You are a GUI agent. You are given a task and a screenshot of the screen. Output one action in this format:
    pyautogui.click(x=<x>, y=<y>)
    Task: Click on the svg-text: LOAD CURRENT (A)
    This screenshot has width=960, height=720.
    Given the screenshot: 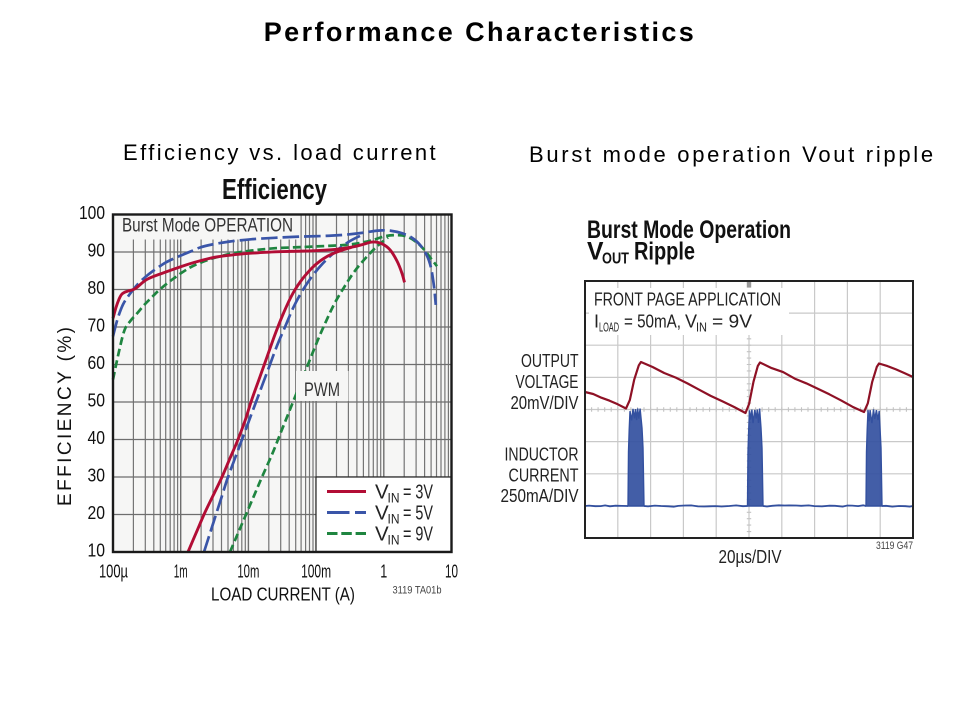 What is the action you would take?
    pyautogui.click(x=283, y=595)
    